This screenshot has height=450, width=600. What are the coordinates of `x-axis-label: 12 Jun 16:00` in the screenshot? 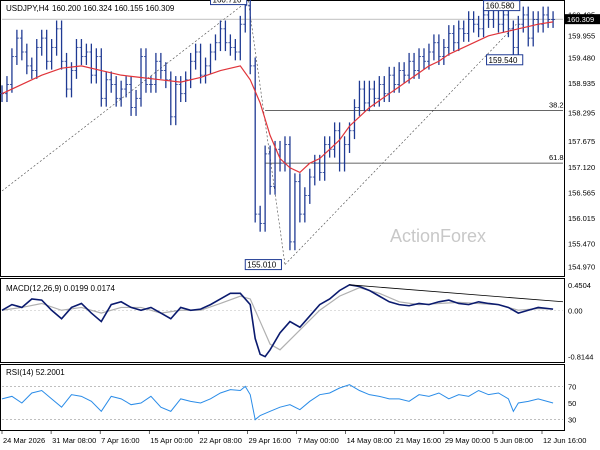 It's located at (564, 440).